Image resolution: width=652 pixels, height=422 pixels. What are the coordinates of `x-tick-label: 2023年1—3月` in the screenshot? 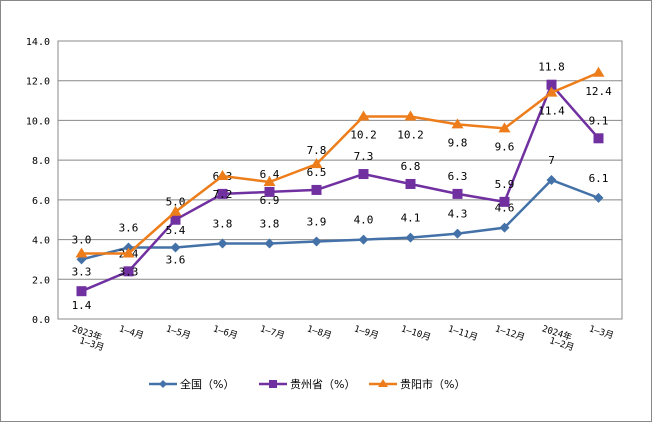 It's located at (88, 337).